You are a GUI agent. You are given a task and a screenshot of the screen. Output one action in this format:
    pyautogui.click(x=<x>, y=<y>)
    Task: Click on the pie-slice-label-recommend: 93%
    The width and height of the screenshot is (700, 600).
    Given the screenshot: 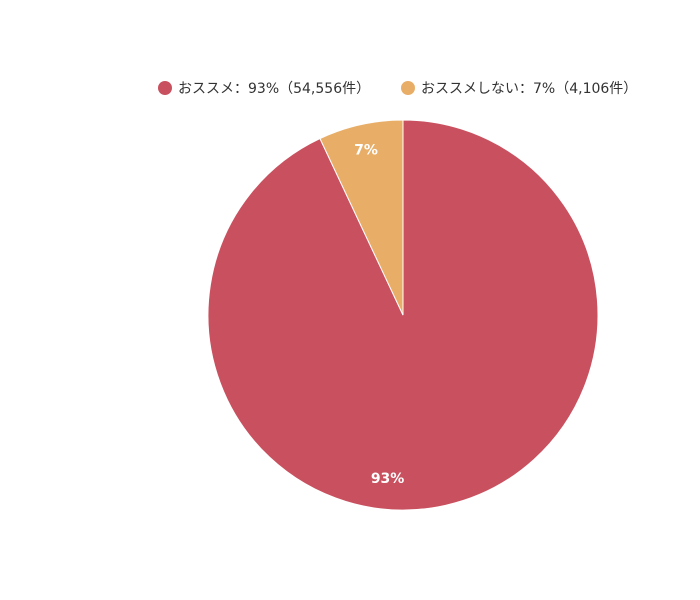 What is the action you would take?
    pyautogui.click(x=388, y=479)
    